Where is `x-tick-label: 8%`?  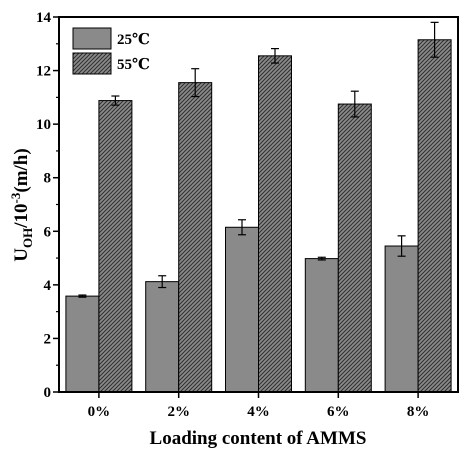
x-tick-label: 8% is located at coordinates (418, 412).